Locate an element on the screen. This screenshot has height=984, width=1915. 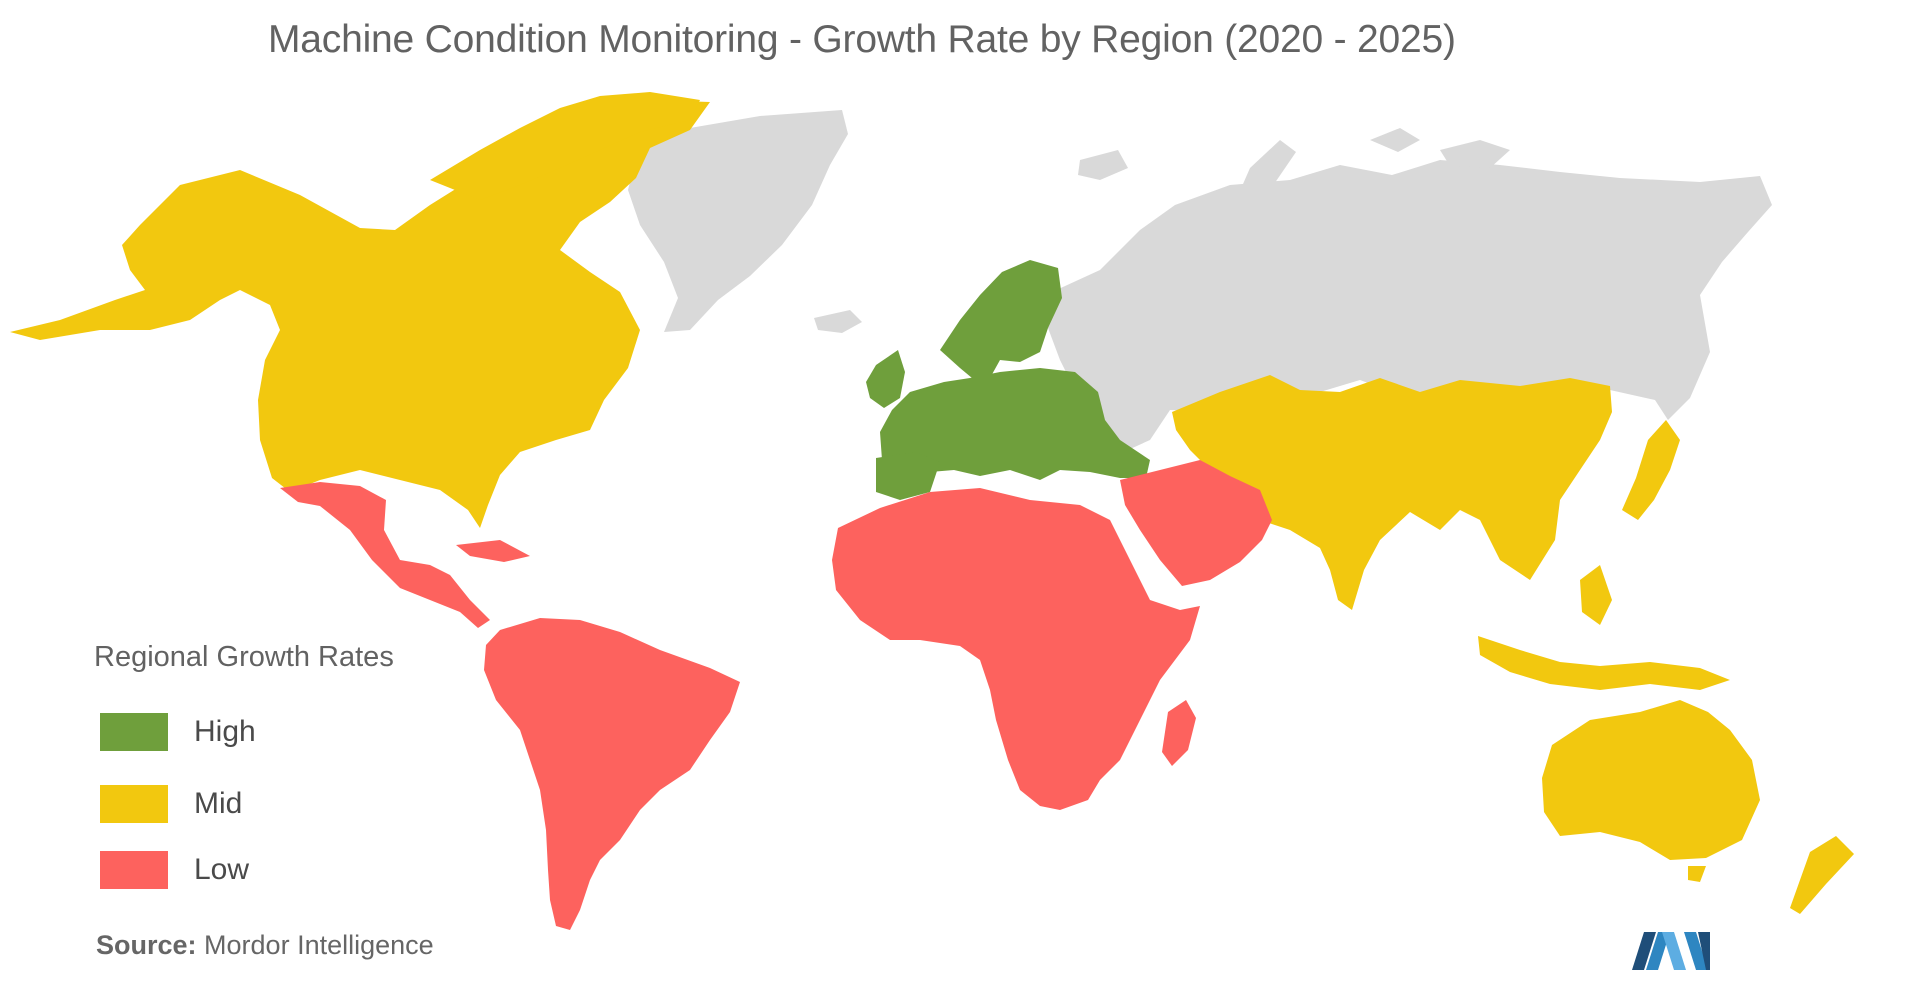
legend-swatch-mid is located at coordinates (134, 804).